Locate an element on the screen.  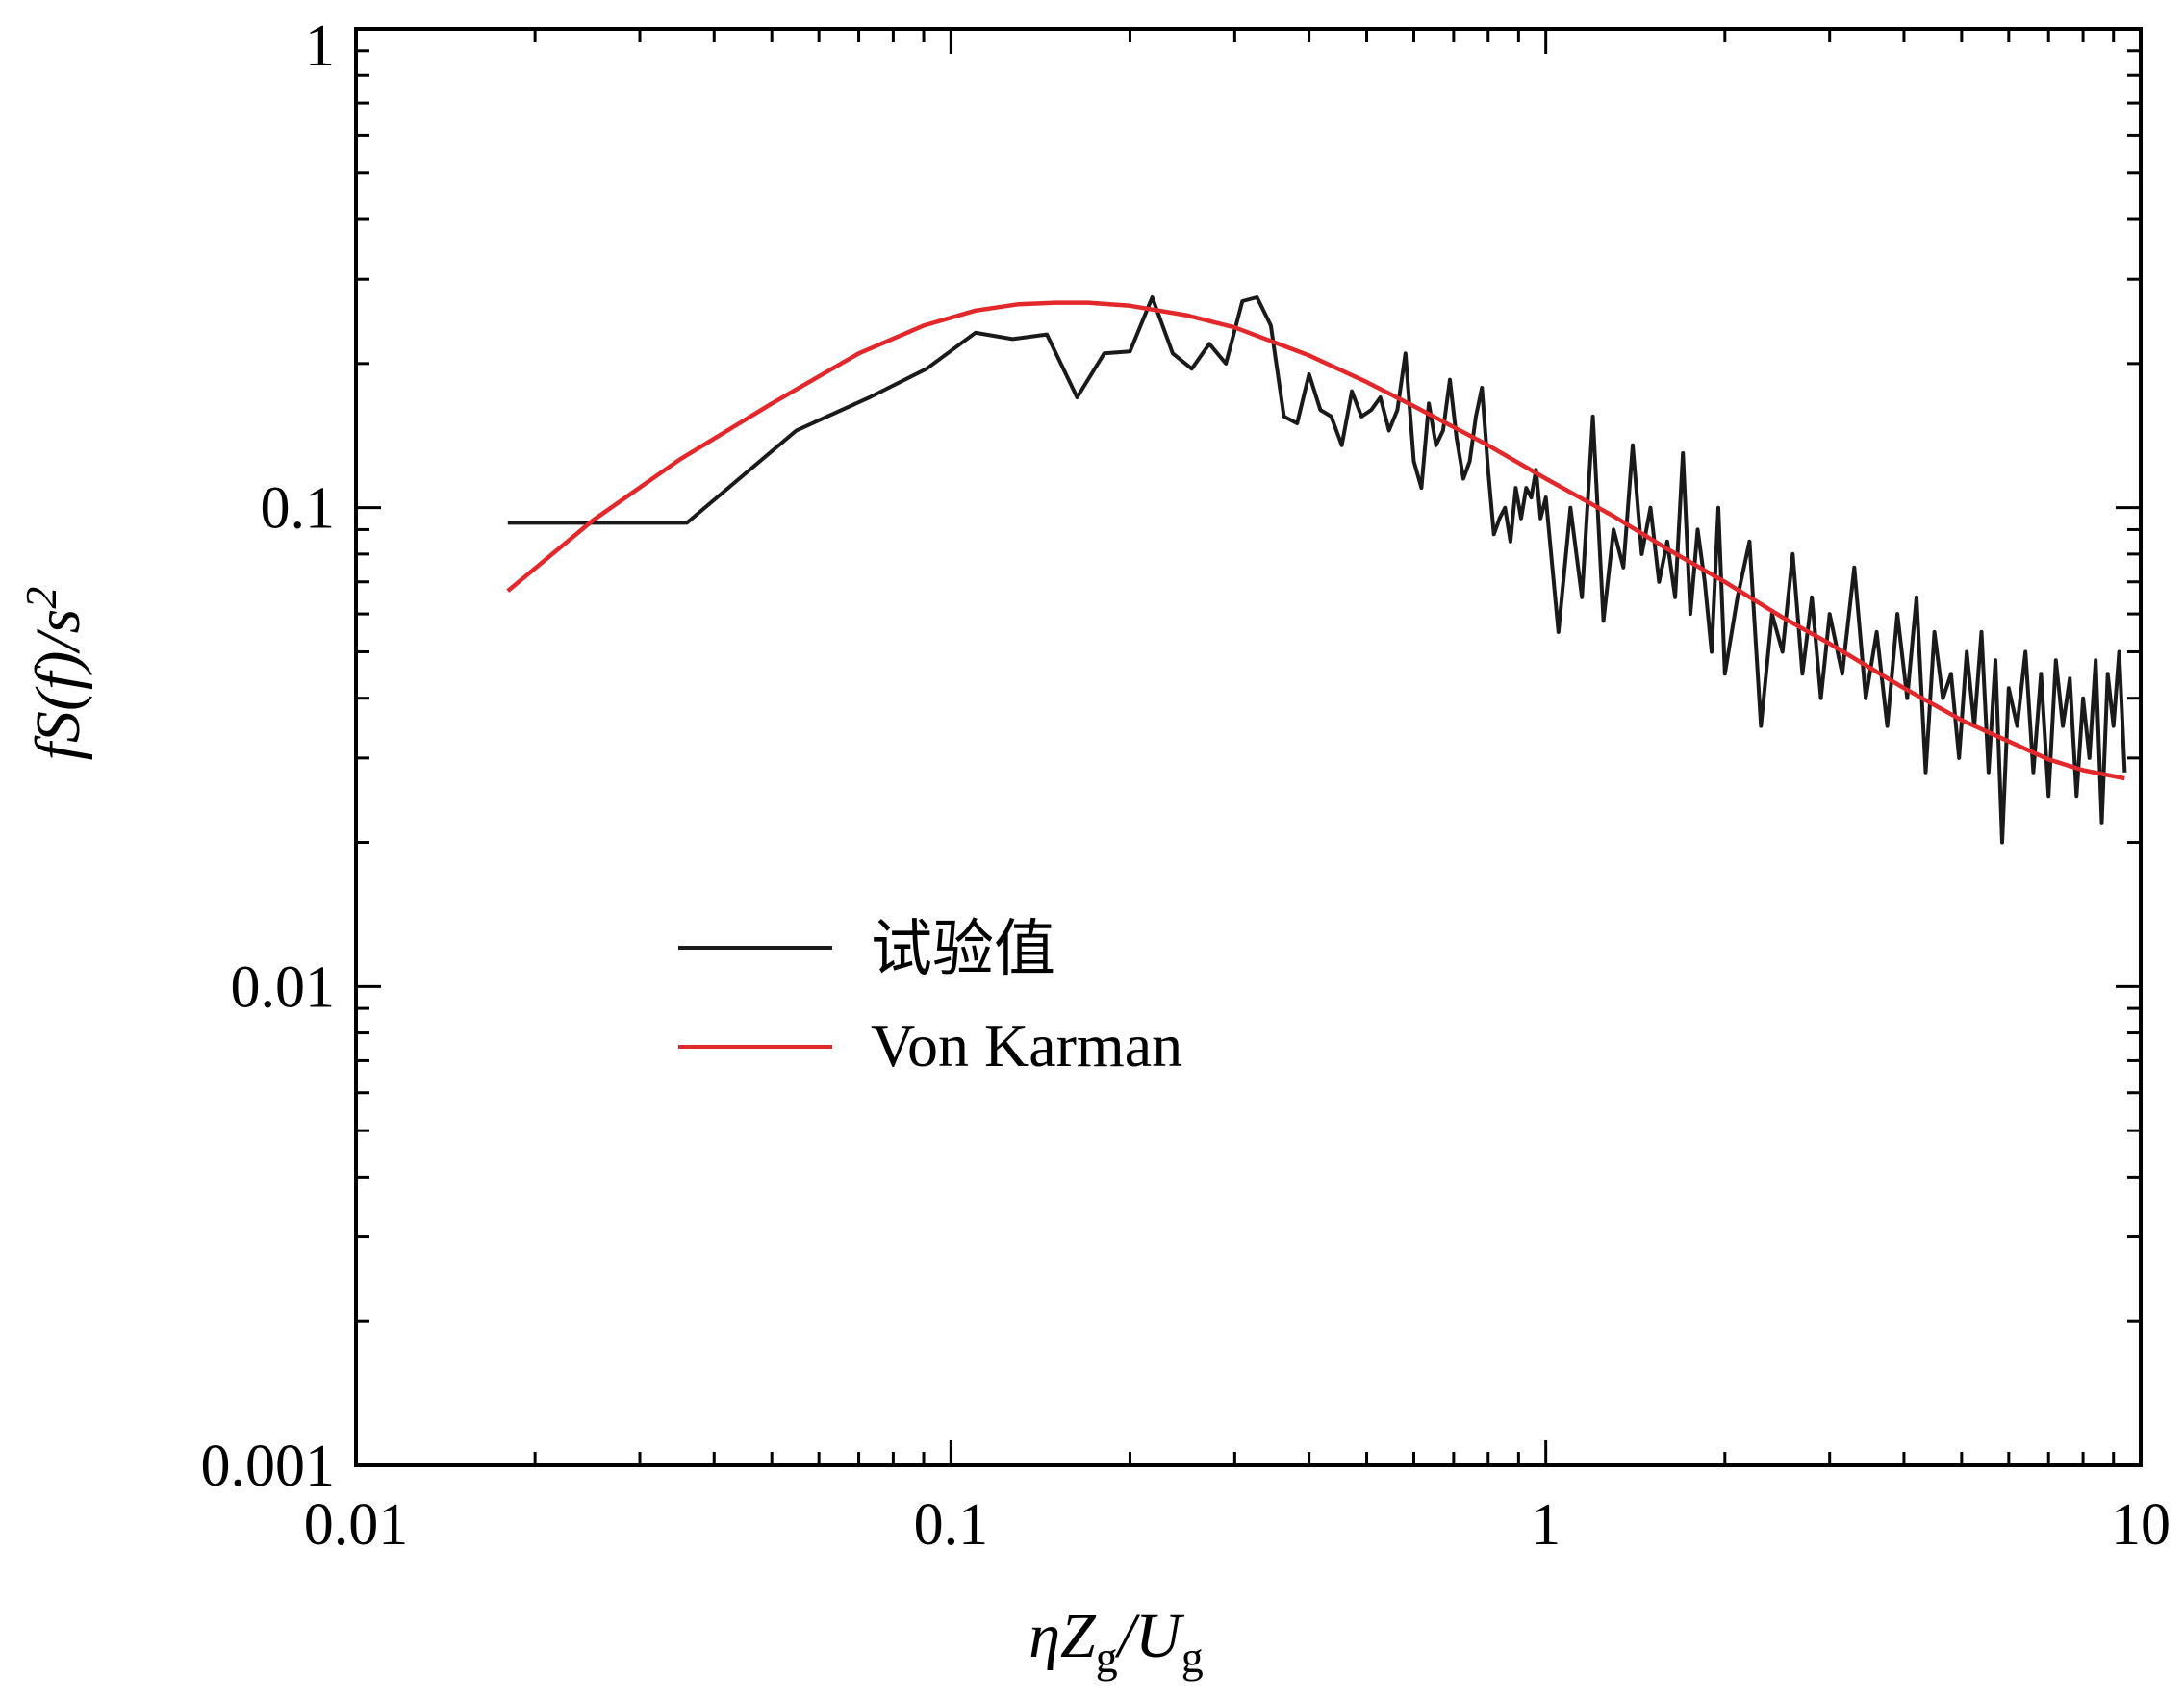
x-tick-label: 0.1 is located at coordinates (952, 1525).